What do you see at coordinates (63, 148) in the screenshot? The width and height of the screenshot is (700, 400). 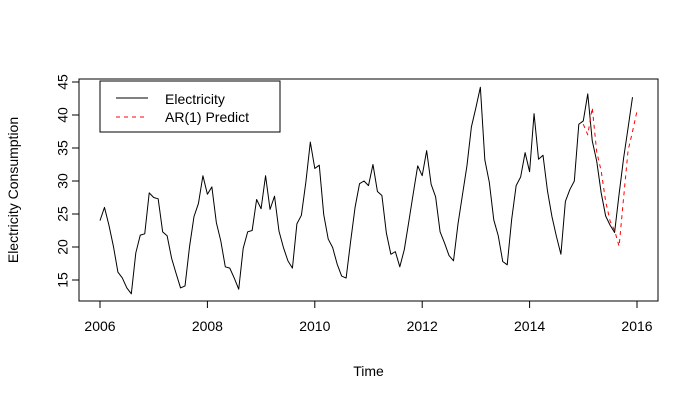 I see `y-tick-label: 35` at bounding box center [63, 148].